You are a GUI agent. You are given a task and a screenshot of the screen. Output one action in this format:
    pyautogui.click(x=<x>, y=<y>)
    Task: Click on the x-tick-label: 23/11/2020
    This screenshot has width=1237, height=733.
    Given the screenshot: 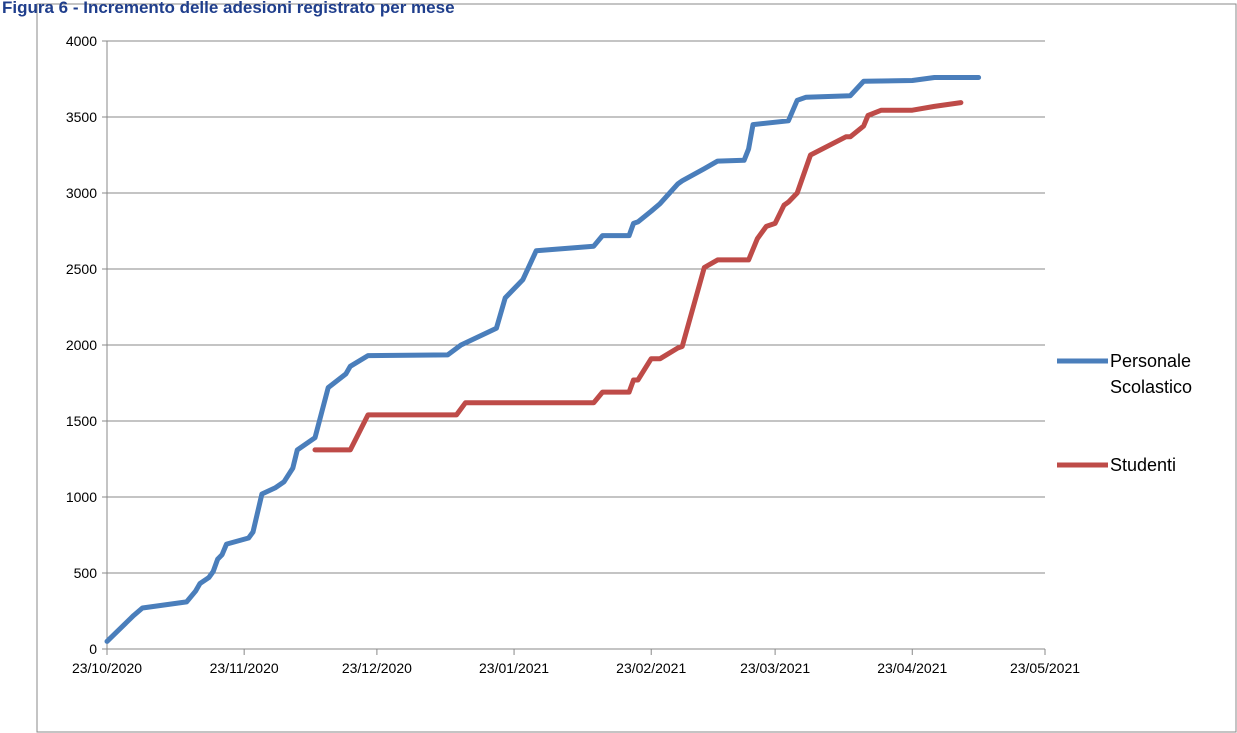 What is the action you would take?
    pyautogui.click(x=244, y=668)
    